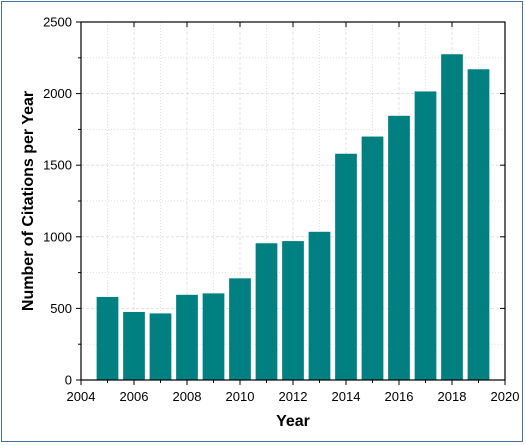 This screenshot has width=526, height=445. I want to click on x-tick-label: 2010, so click(240, 396).